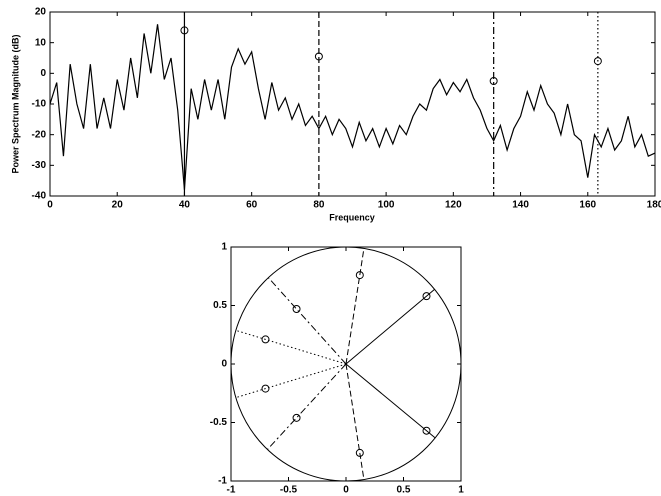 This screenshot has height=496, width=661. What do you see at coordinates (118, 205) in the screenshot?
I see `x-tick-label: 20` at bounding box center [118, 205].